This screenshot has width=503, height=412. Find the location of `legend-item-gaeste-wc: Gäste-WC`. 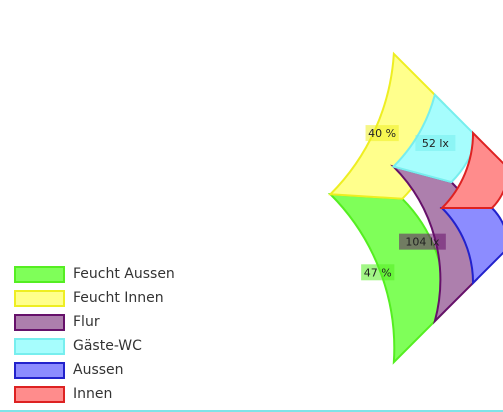

legend-item-gaeste-wc: Gäste-WC is located at coordinates (94, 346).